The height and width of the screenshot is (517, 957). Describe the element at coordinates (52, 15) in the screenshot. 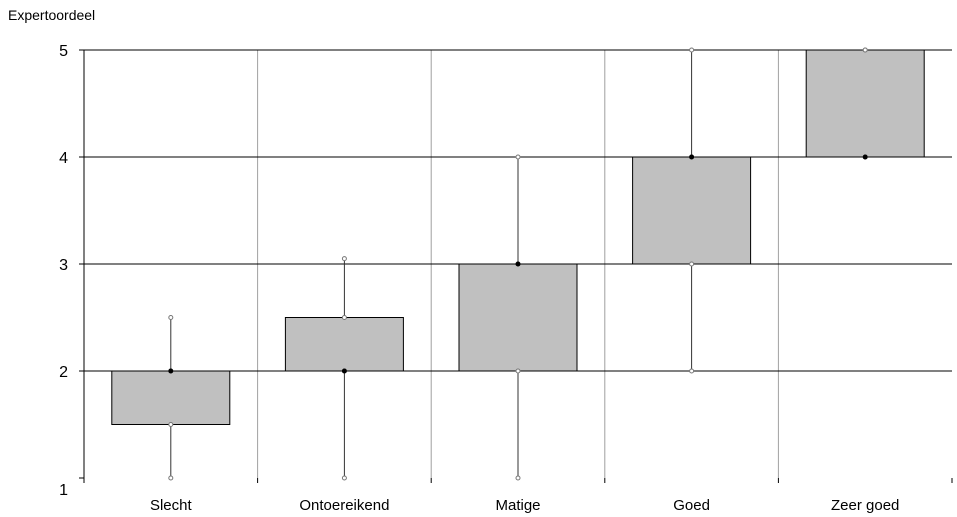

I see `y-axis-label: Expertoordeel` at that location.